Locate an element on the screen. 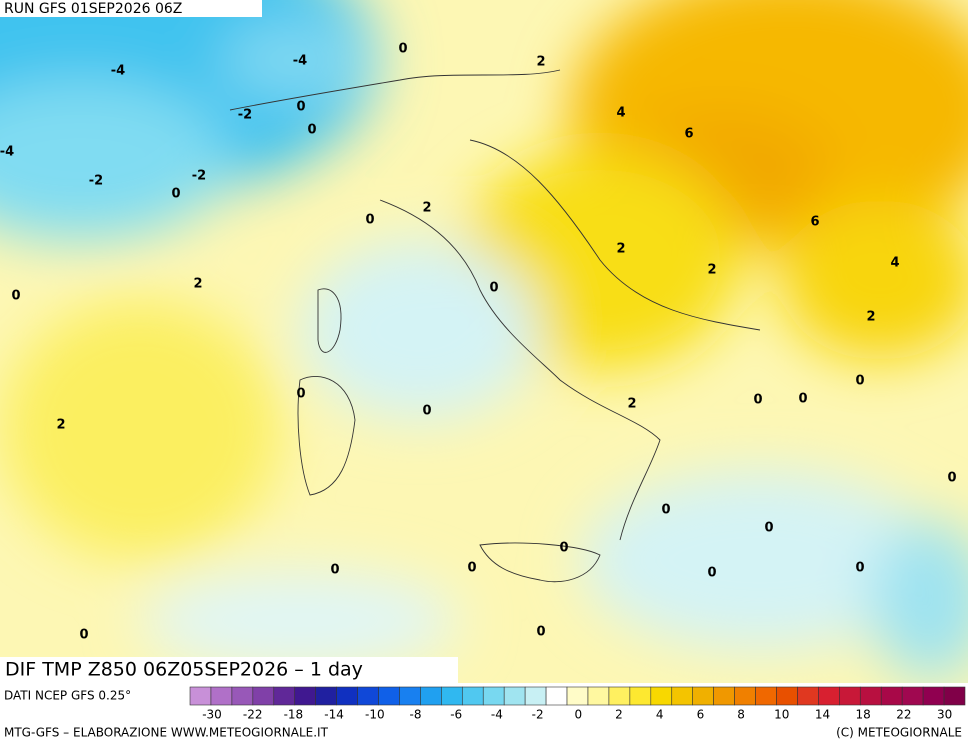 Image resolution: width=968 pixels, height=749 pixels. scale-label: 4 is located at coordinates (660, 715).